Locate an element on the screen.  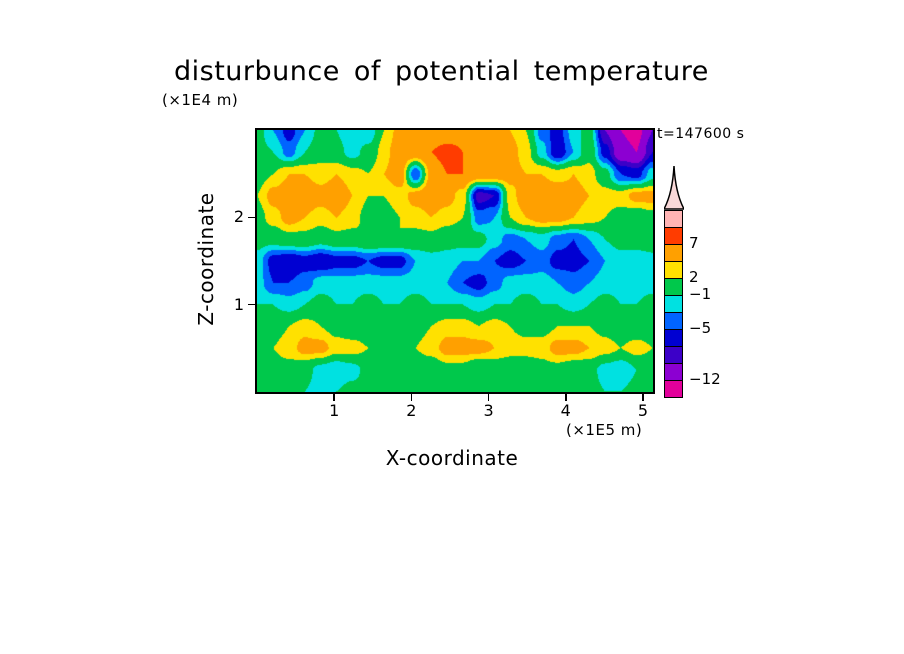
y-tick-label: 1 is located at coordinates (238, 304).